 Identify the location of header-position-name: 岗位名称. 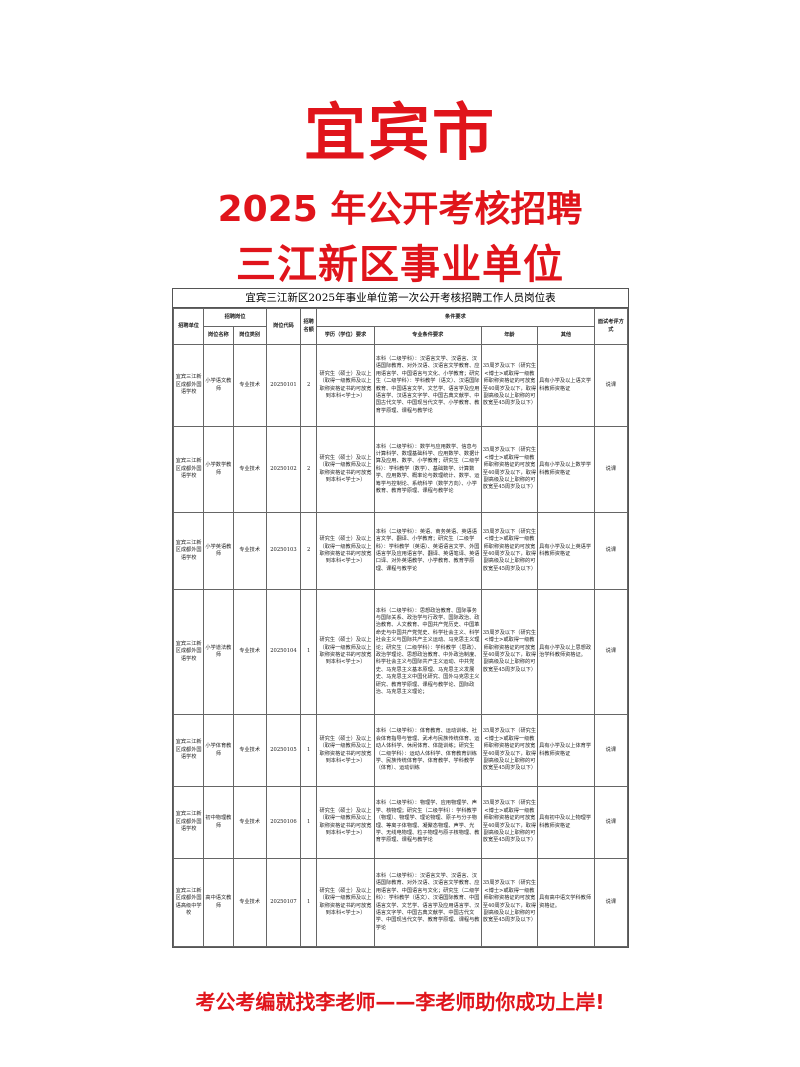
(218, 335).